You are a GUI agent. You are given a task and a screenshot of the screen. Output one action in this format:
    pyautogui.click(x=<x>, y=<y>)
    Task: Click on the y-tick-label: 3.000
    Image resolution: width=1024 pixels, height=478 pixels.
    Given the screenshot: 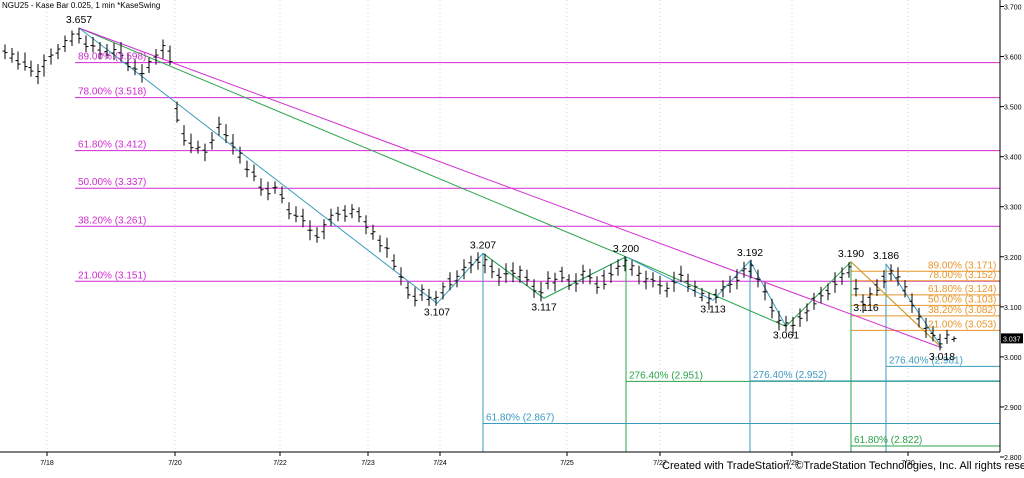 What is the action you would take?
    pyautogui.click(x=1013, y=358)
    